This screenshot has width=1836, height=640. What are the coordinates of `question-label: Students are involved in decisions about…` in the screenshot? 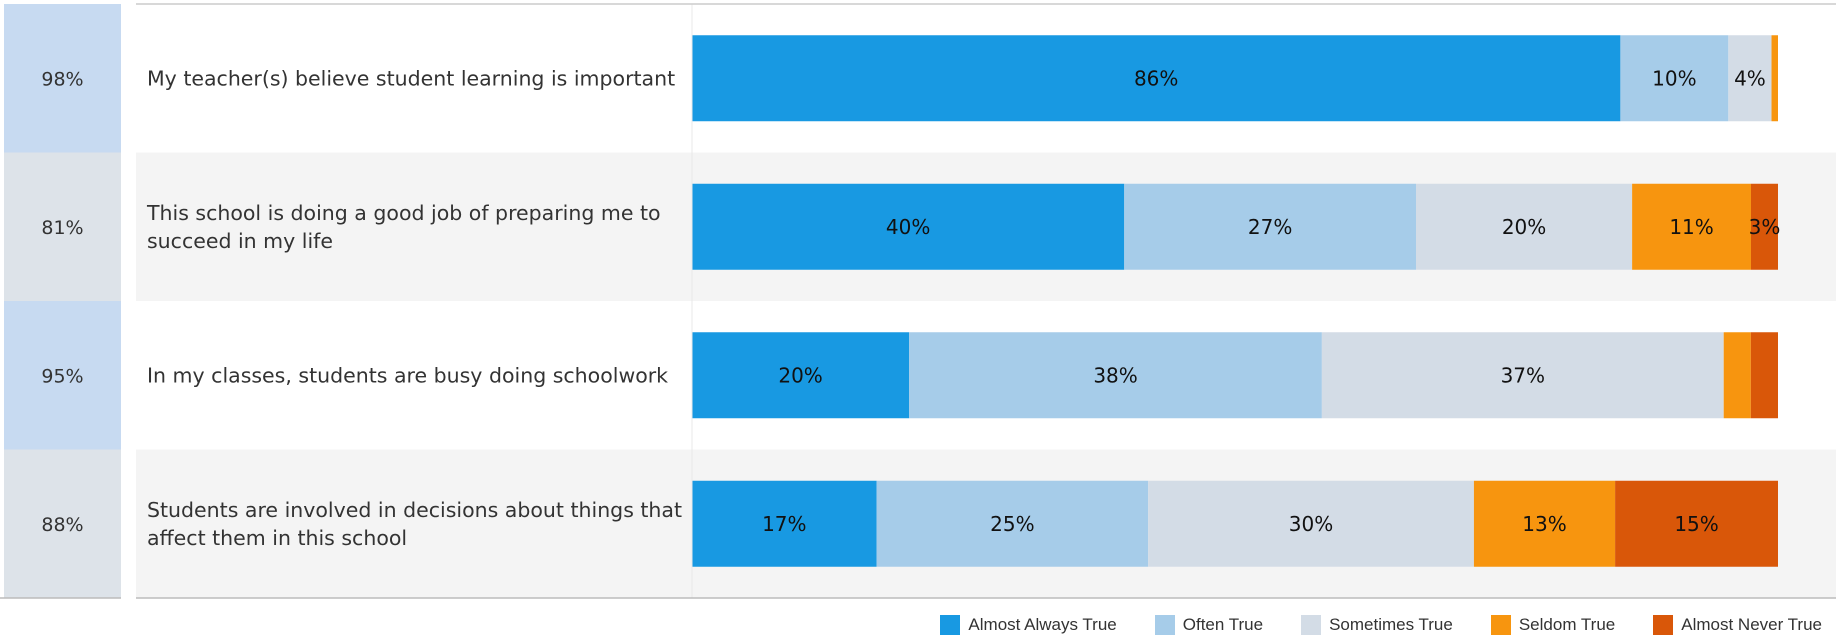 It's located at (414, 524).